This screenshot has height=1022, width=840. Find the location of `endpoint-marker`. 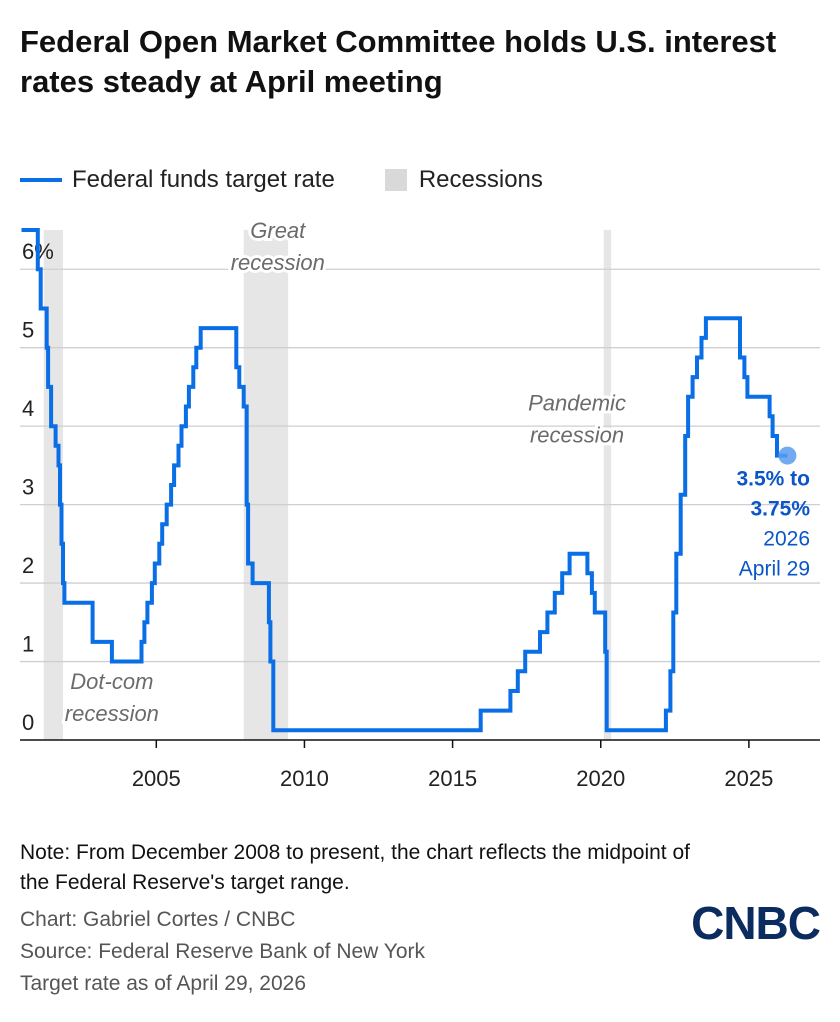

endpoint-marker is located at coordinates (787, 455).